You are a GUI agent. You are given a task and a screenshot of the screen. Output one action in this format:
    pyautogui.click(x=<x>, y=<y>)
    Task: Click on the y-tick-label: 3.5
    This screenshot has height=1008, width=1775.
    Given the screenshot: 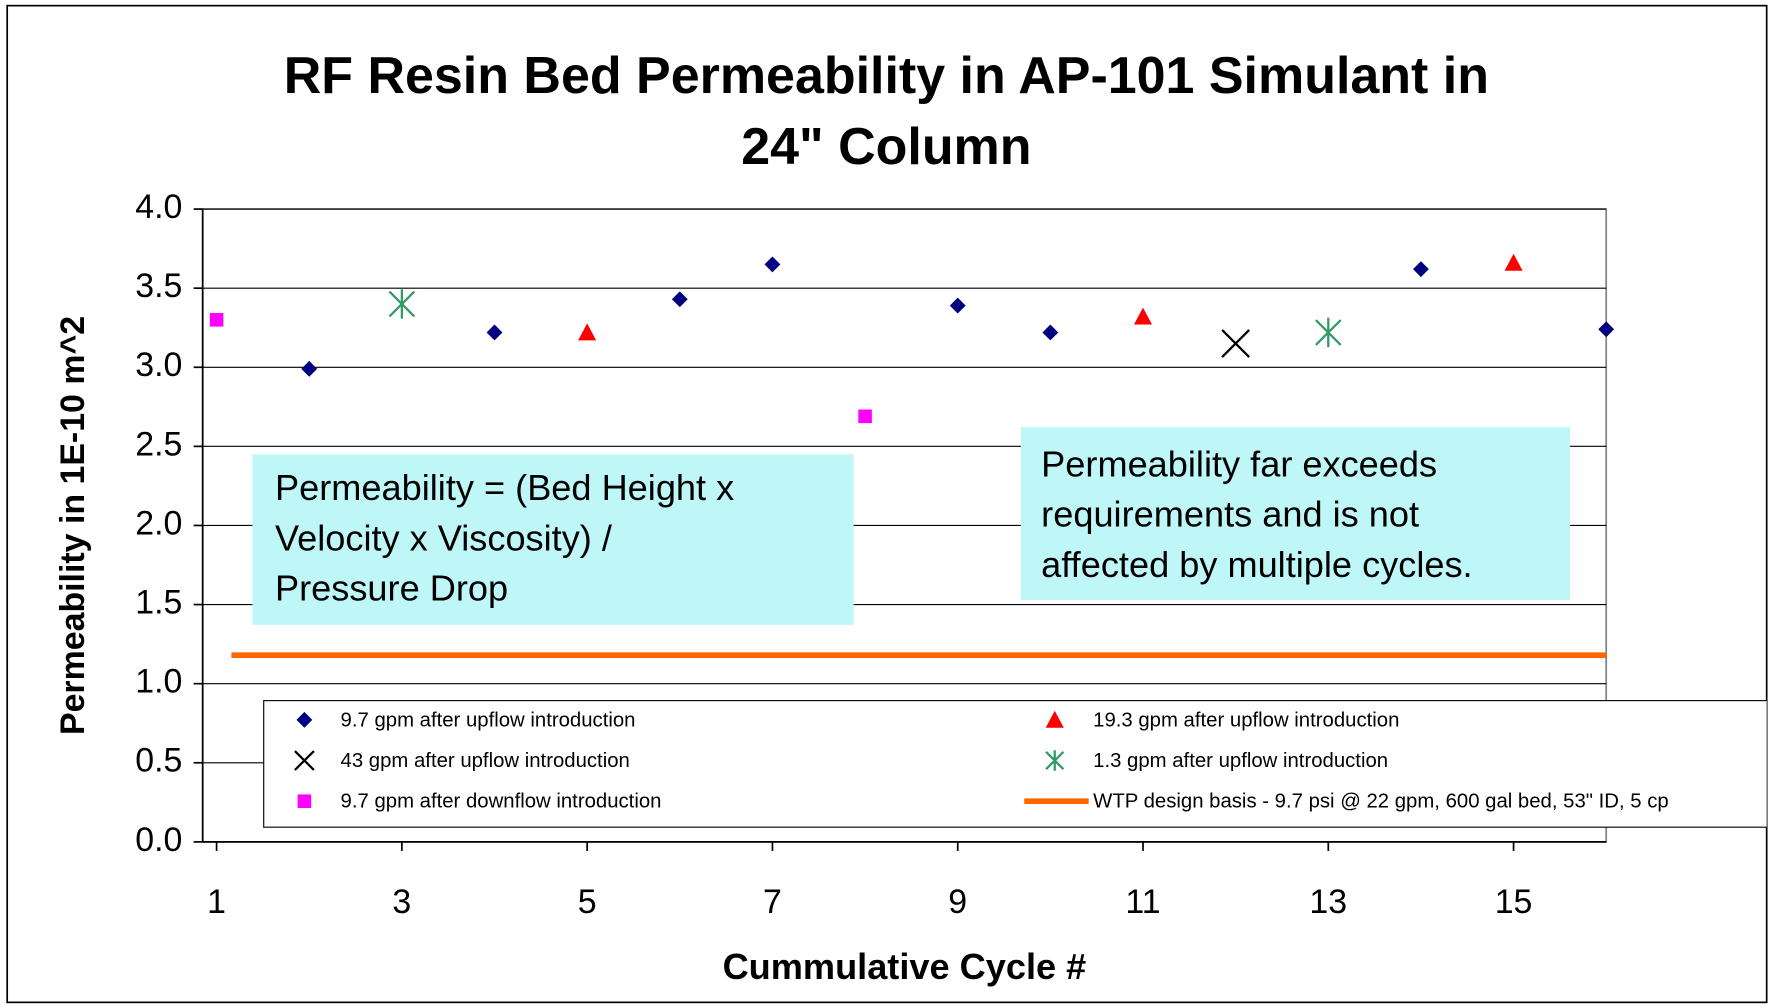 What is the action you would take?
    pyautogui.click(x=158, y=286)
    